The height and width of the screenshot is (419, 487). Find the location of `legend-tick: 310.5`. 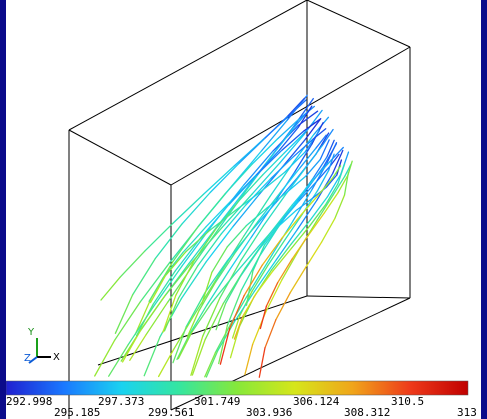

legend-tick: 310.5 is located at coordinates (408, 401).